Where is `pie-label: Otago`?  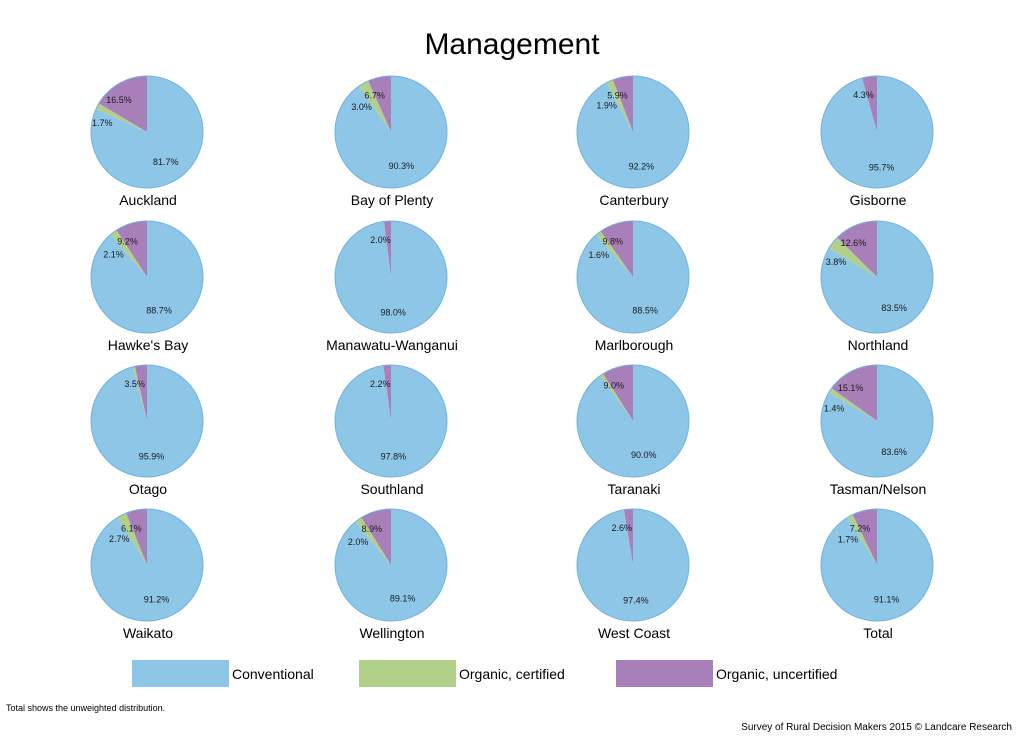
pie-label: Otago is located at coordinates (148, 489).